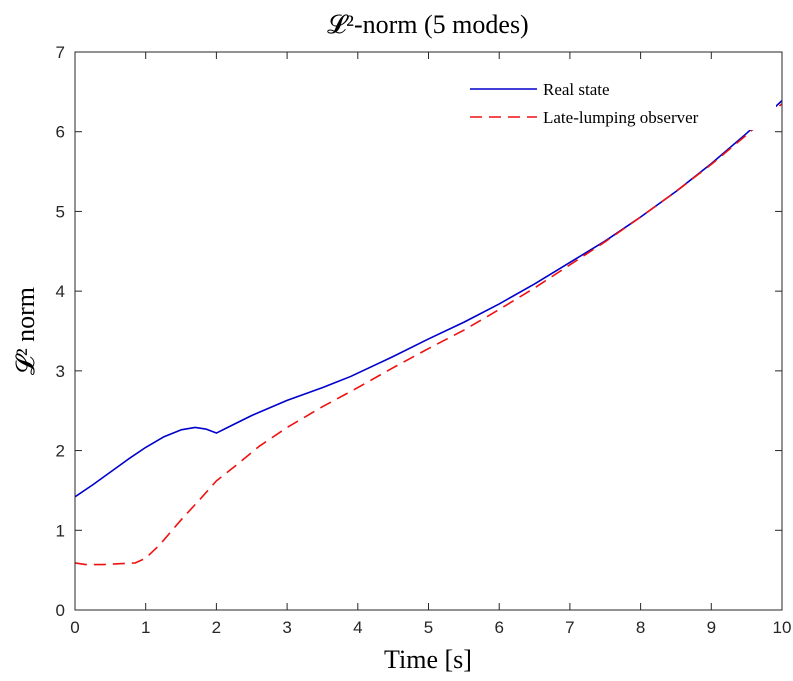  I want to click on y-tick-label: 2, so click(60, 451).